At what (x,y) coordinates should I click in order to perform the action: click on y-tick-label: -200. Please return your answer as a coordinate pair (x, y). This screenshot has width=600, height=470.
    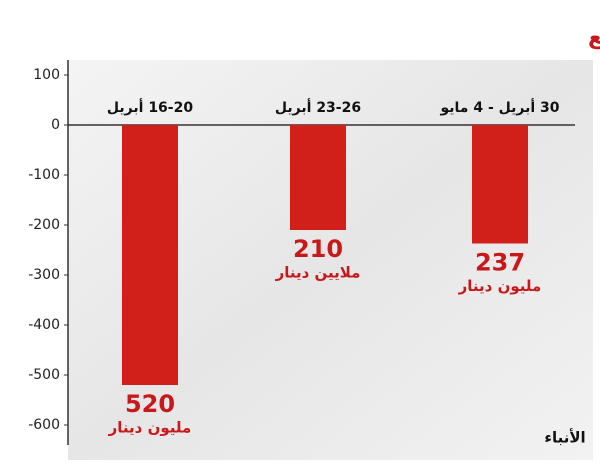
    Looking at the image, I should click on (44, 225).